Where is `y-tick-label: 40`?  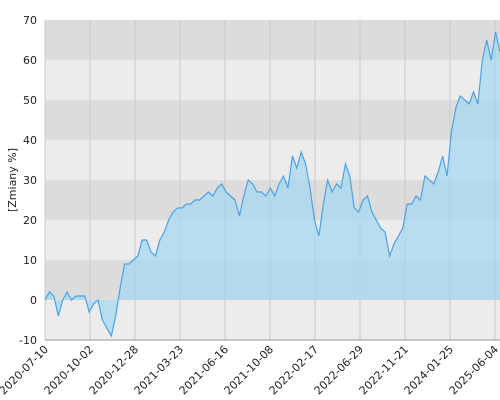
y-tick-label: 40 is located at coordinates (30, 140).